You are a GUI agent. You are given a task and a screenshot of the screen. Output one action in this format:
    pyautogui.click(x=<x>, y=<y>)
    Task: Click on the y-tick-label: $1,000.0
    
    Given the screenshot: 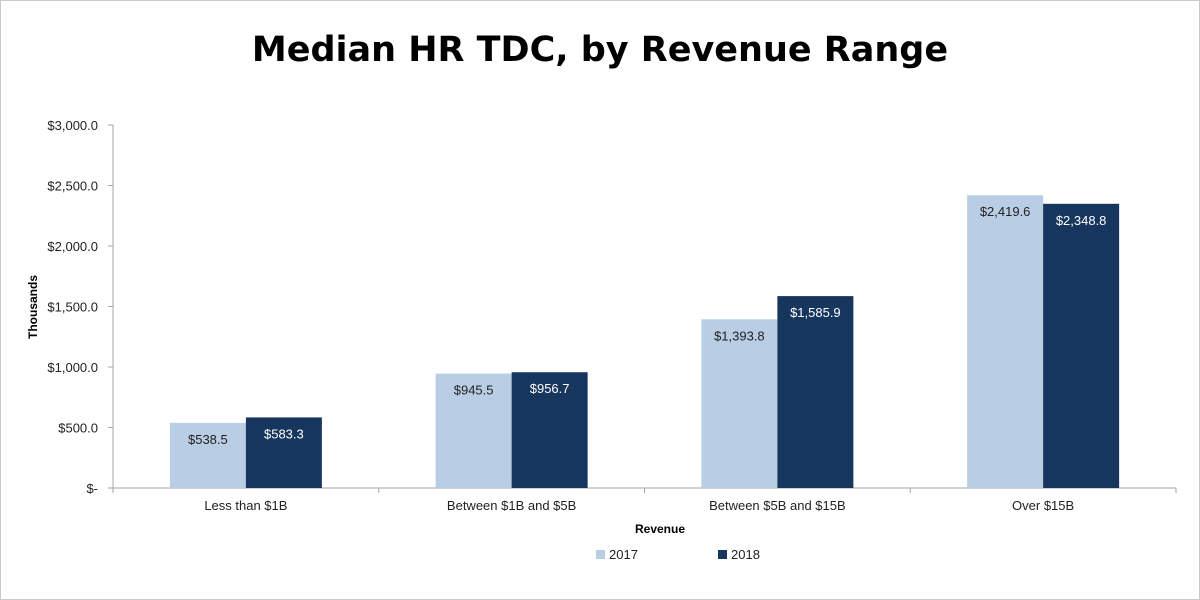 What is the action you would take?
    pyautogui.click(x=72, y=367)
    